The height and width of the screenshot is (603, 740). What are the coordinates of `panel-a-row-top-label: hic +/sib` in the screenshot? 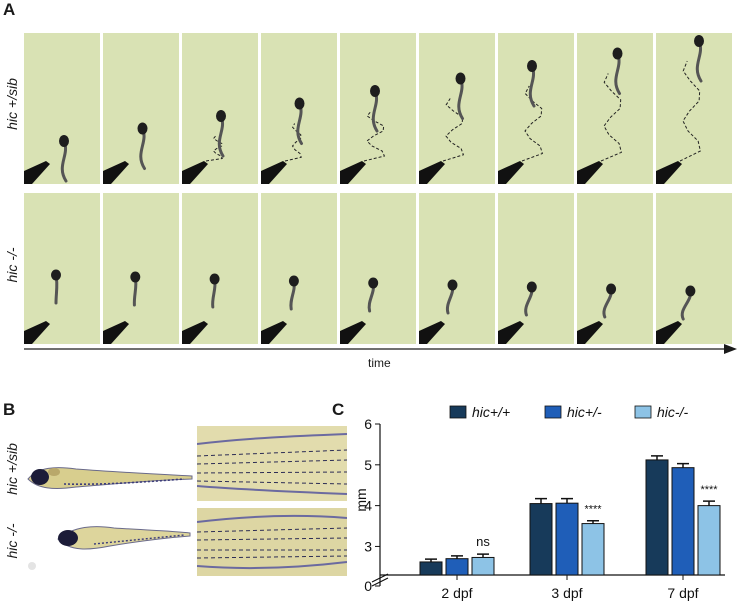 It's located at (12, 104).